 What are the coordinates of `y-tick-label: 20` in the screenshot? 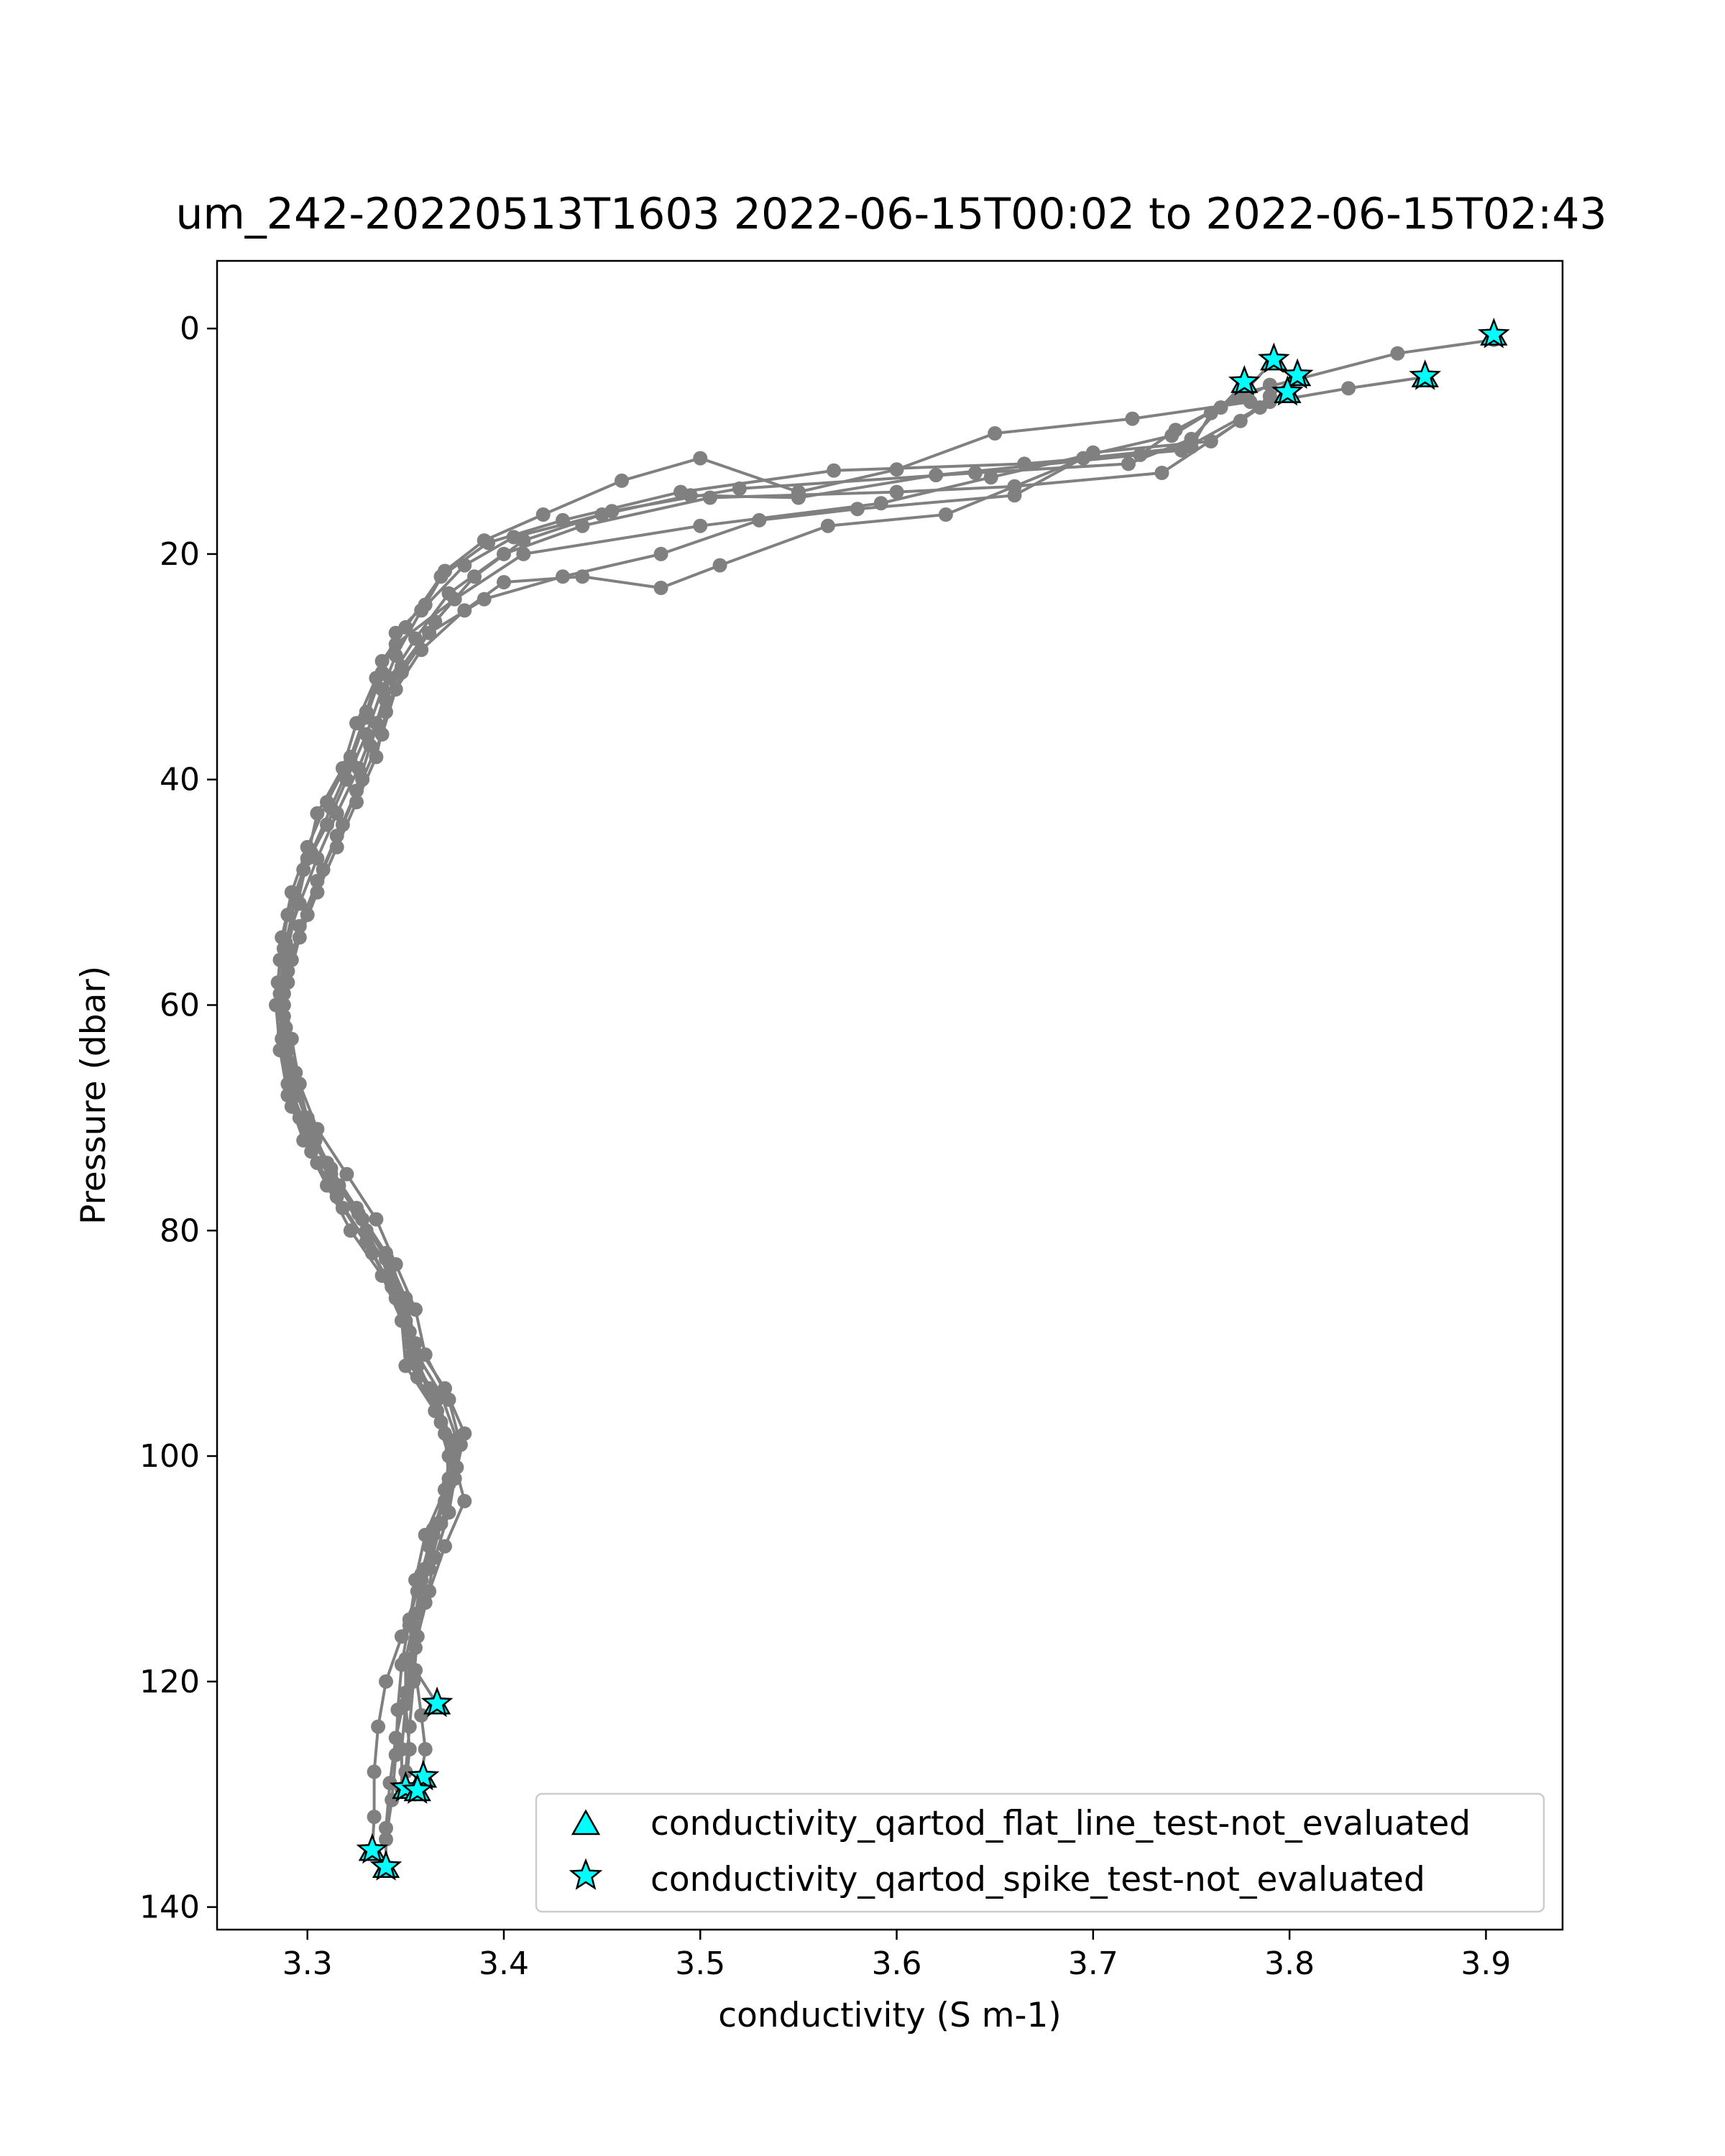 It's located at (180, 555).